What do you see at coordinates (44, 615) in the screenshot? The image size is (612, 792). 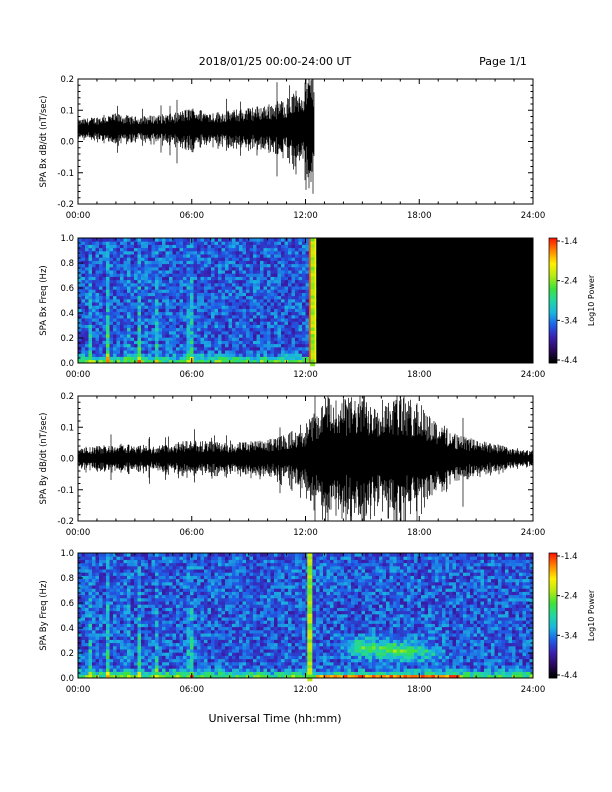 I see `y-axis-label: SPA By Freq (Hz)` at bounding box center [44, 615].